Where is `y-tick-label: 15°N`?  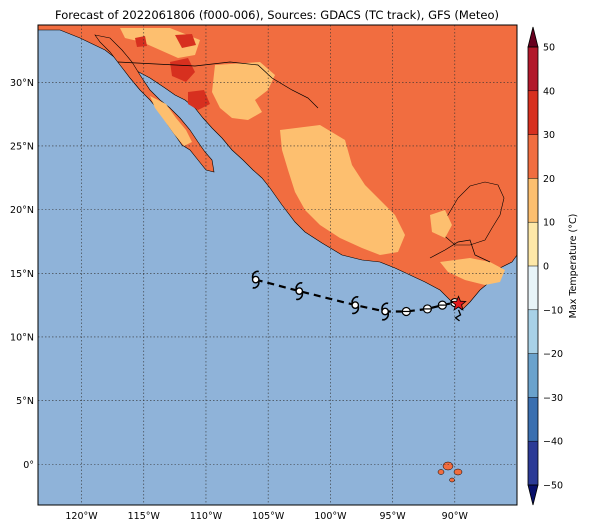 y-tick-label: 15°N is located at coordinates (22, 274).